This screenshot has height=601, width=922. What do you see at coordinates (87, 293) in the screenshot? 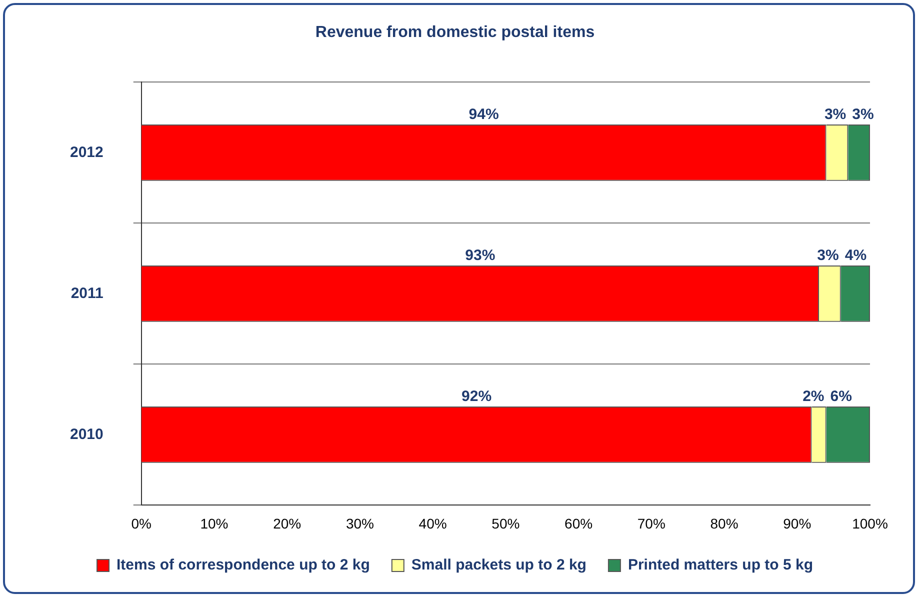
I see `y-tick-label: 2011` at bounding box center [87, 293].